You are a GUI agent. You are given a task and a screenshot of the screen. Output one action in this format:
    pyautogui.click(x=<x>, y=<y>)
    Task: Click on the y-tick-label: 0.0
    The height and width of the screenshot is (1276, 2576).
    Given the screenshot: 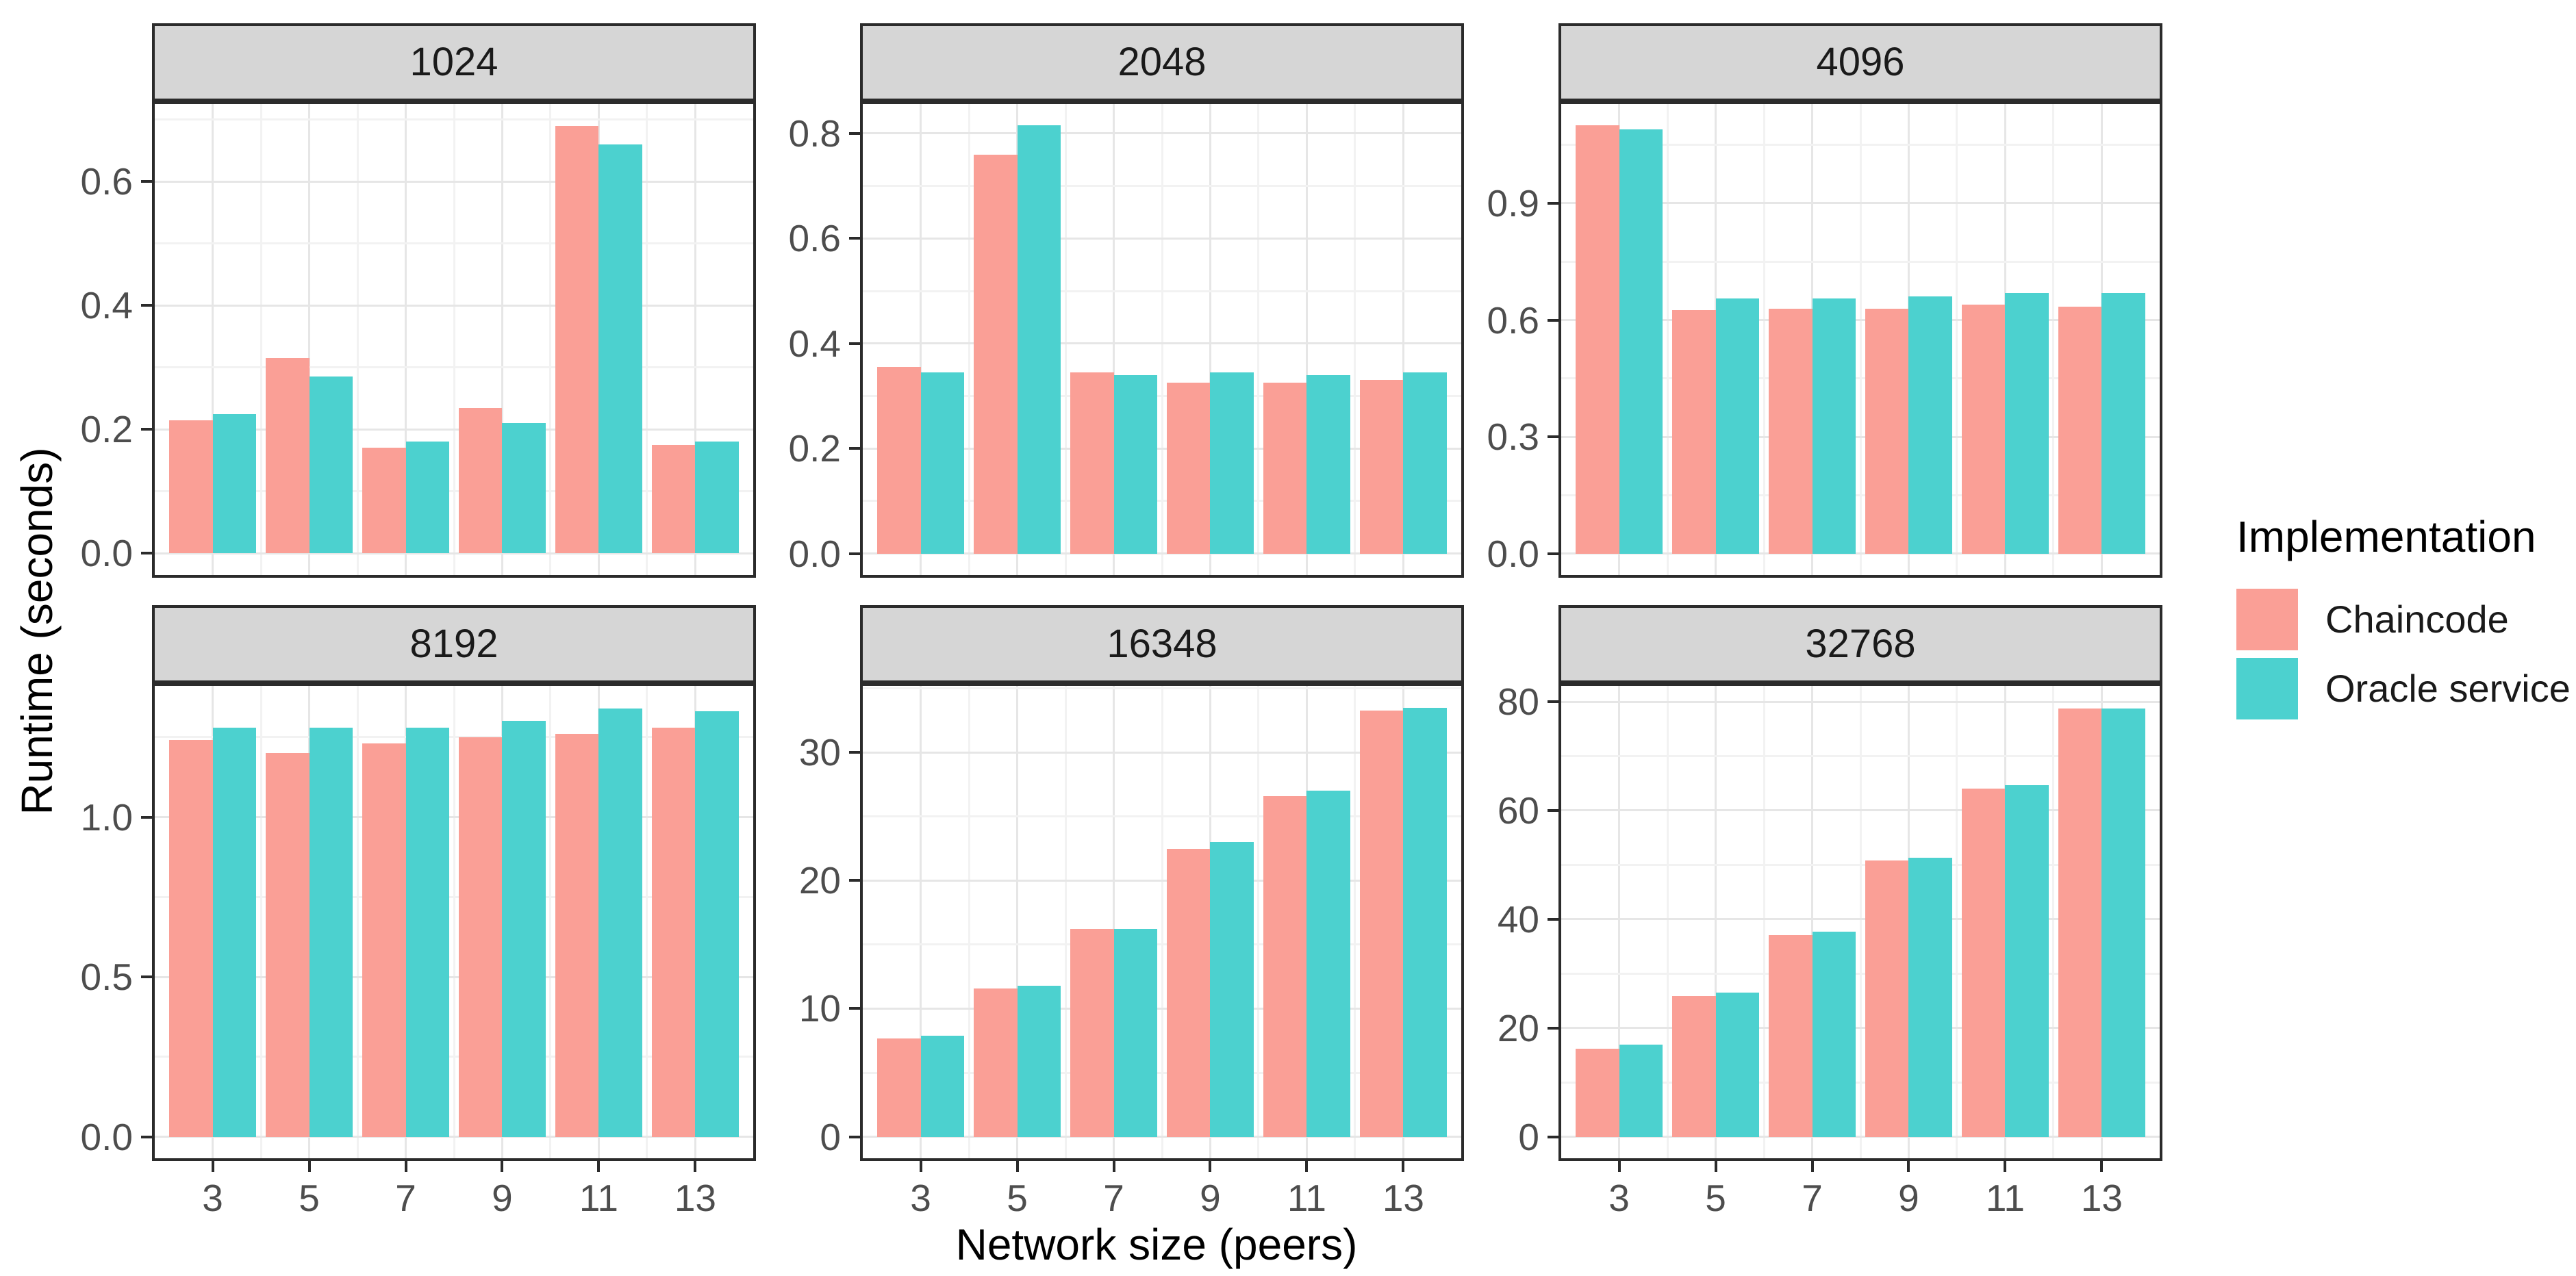 What is the action you would take?
    pyautogui.click(x=106, y=553)
    